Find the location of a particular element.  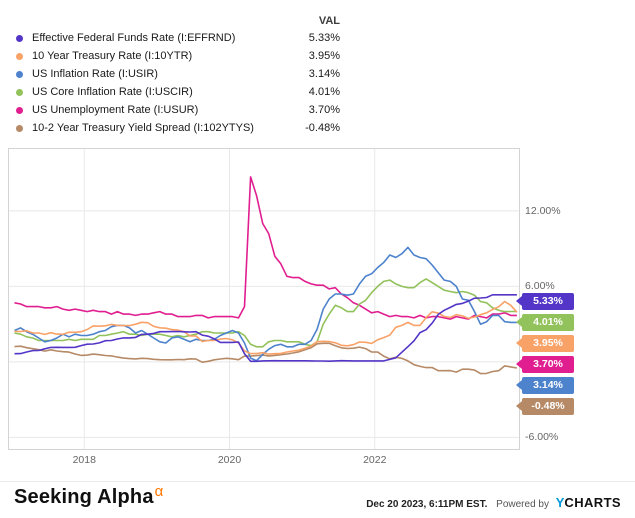

ycharts-logo: YCHARTS is located at coordinates (588, 502).